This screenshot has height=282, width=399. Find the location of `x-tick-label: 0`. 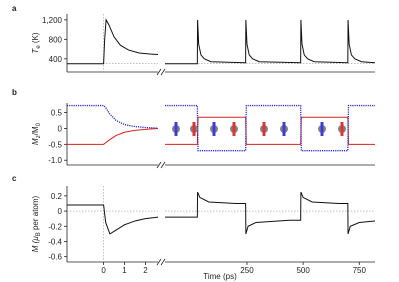

x-tick-label: 0 is located at coordinates (103, 270).